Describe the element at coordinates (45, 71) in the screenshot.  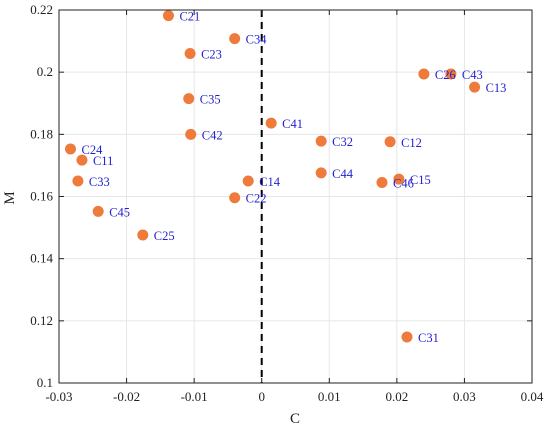
I see `y-tick-label: 0.2` at that location.